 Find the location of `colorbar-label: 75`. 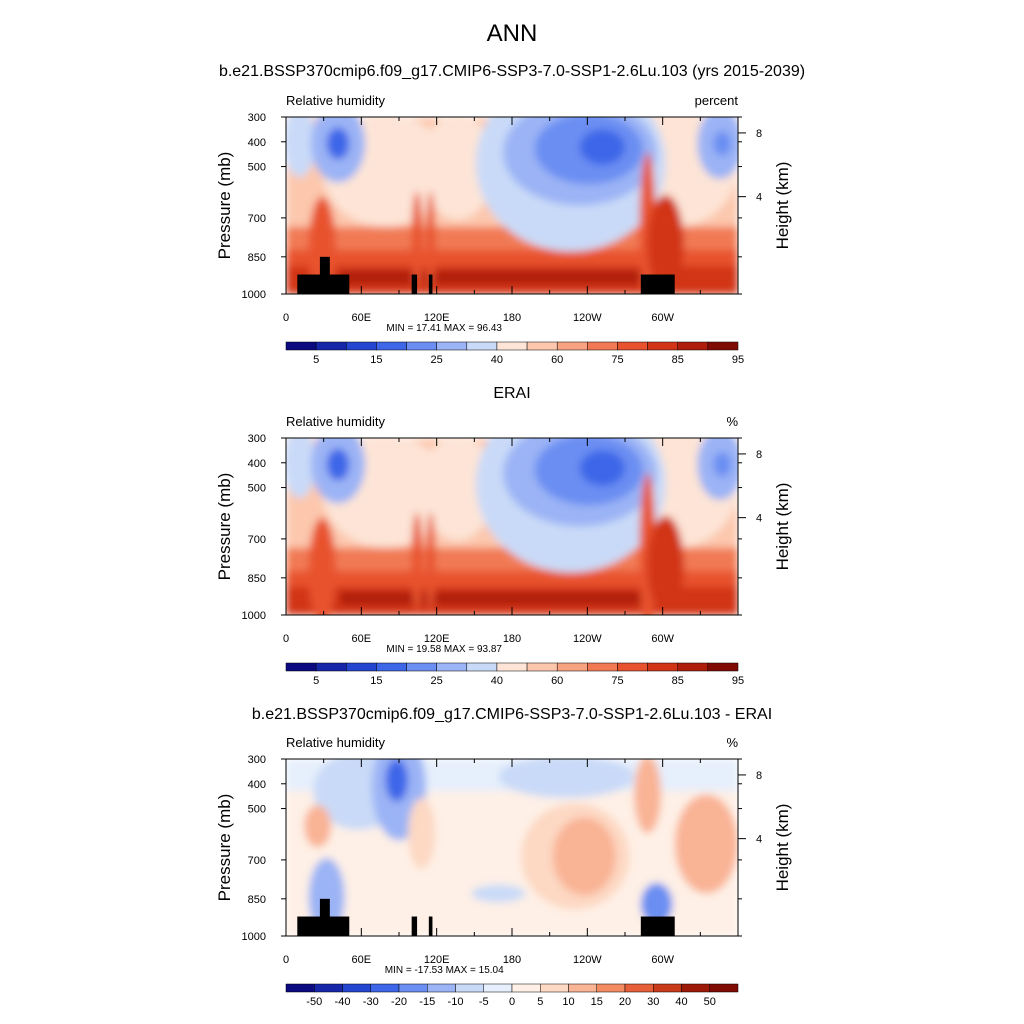

colorbar-label: 75 is located at coordinates (617, 360).